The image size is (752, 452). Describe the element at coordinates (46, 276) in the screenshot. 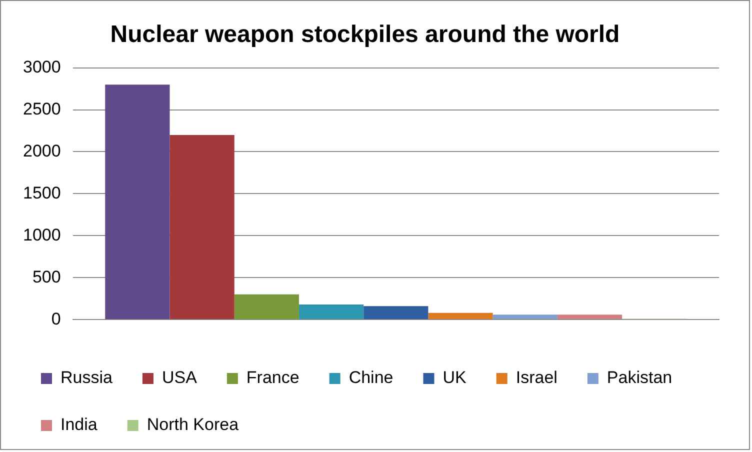

I see `y-tick-label: 500` at that location.